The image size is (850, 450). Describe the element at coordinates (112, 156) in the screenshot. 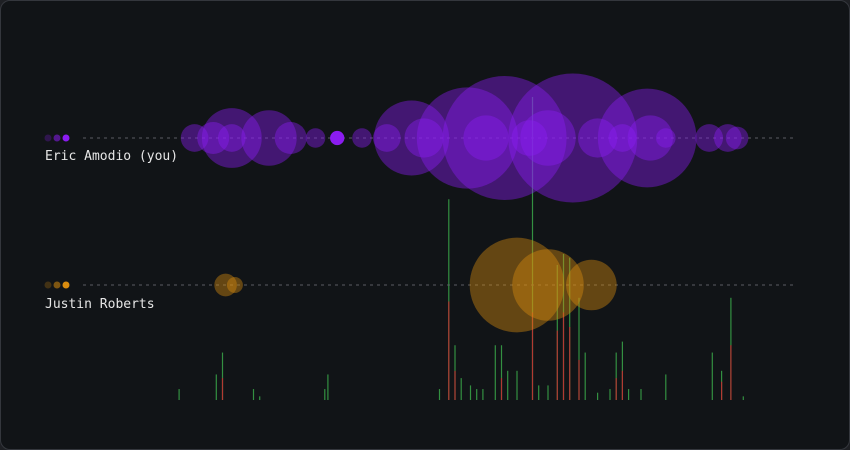

I see `author-name-eric-amodio: Eric Amodio (you)` at that location.